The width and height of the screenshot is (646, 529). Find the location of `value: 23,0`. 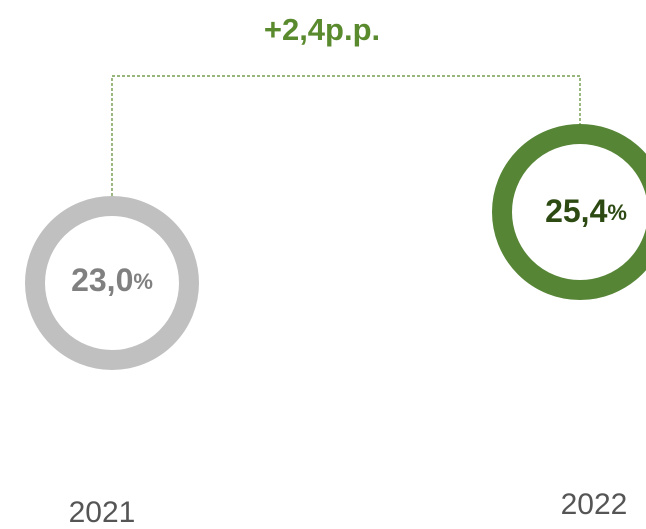

value: 23,0 is located at coordinates (102, 280).